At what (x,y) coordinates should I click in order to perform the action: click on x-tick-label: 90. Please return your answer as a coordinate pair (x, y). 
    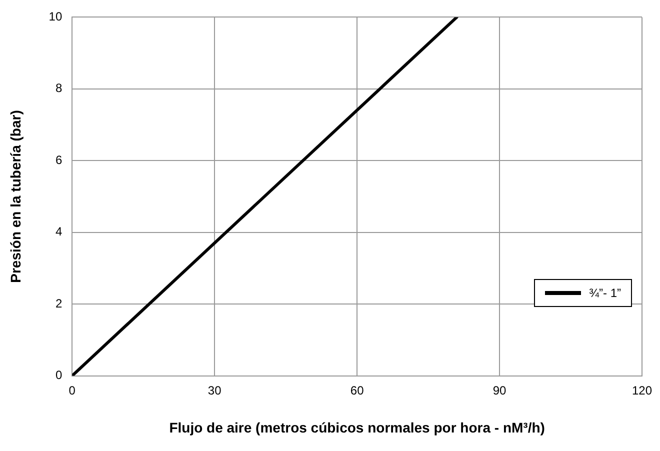
    Looking at the image, I should click on (499, 390).